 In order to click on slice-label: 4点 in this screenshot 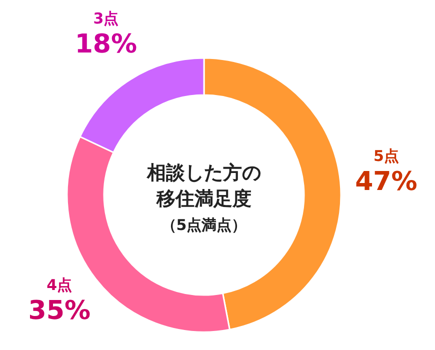, I will do `click(59, 285)`.